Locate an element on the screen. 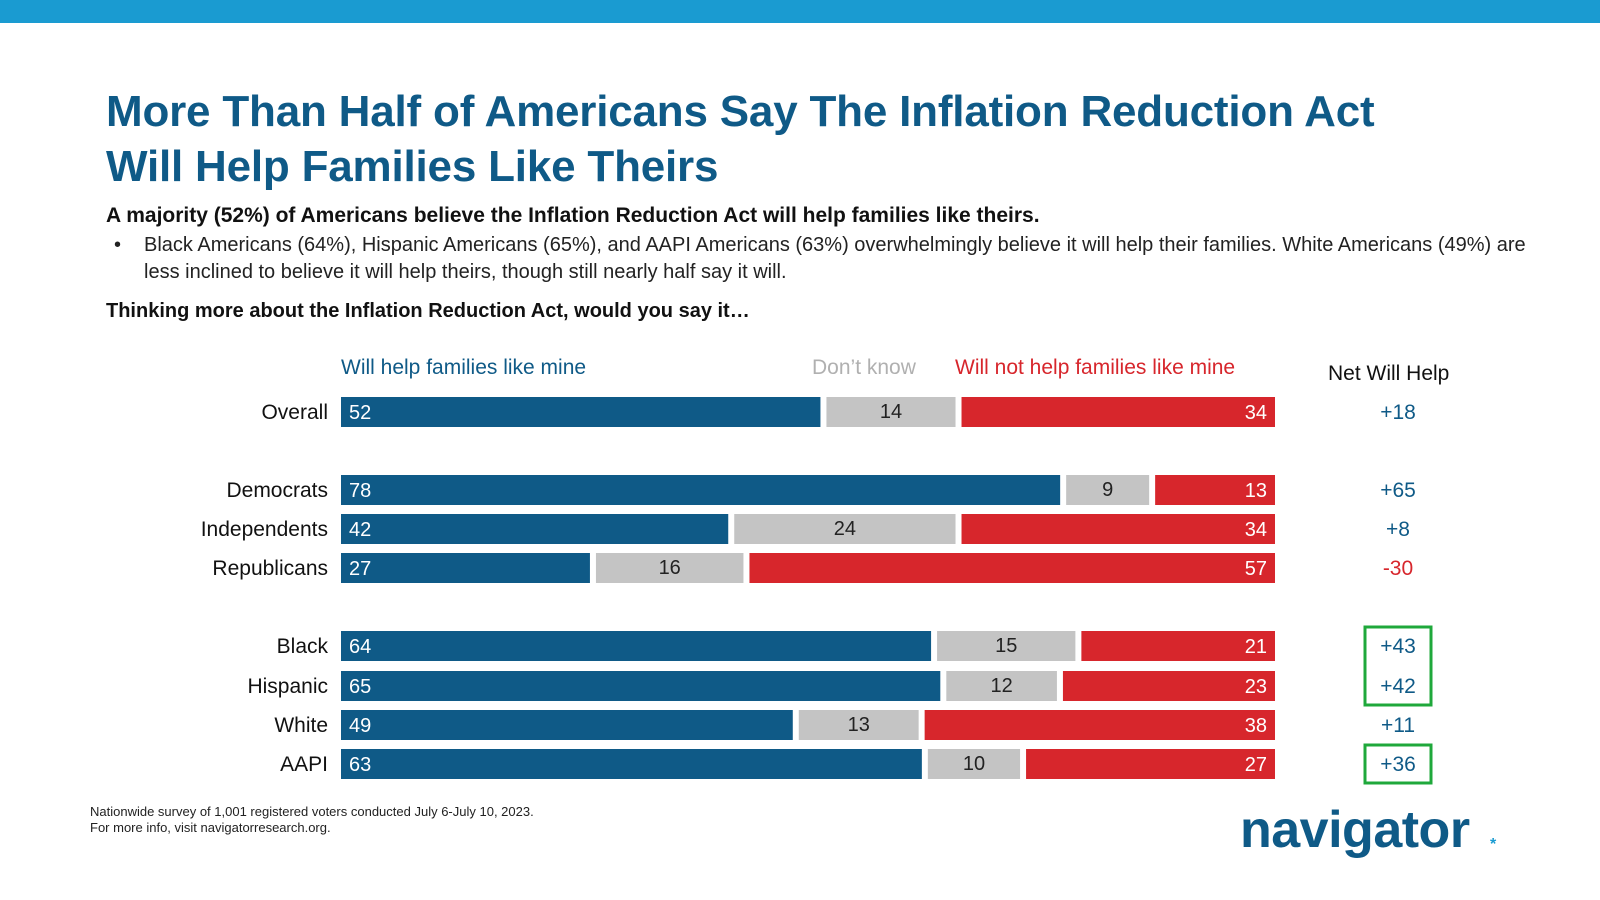 This screenshot has width=1600, height=900. bar-will-not-republicans is located at coordinates (1012, 568).